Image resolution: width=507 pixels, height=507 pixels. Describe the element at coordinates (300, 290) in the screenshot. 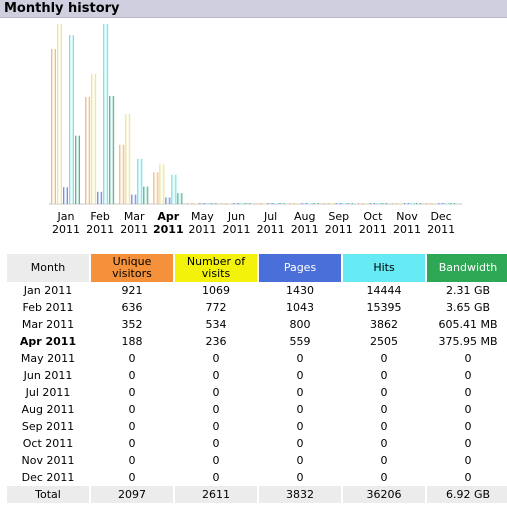

I see `cell-pages: 1430` at that location.